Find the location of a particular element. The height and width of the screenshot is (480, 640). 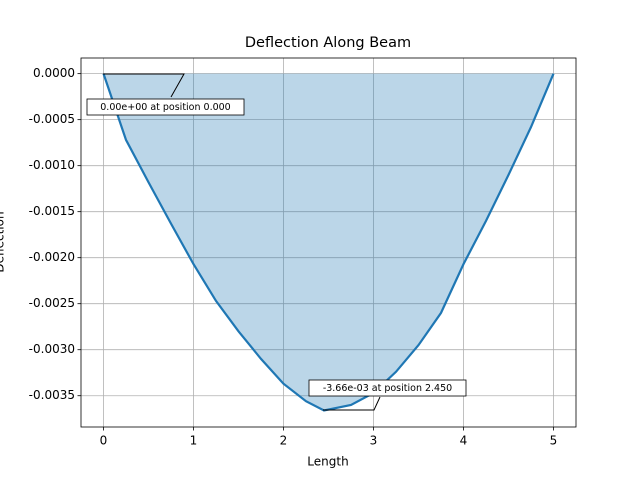

y-axis-label: Deflection is located at coordinates (3, 241).